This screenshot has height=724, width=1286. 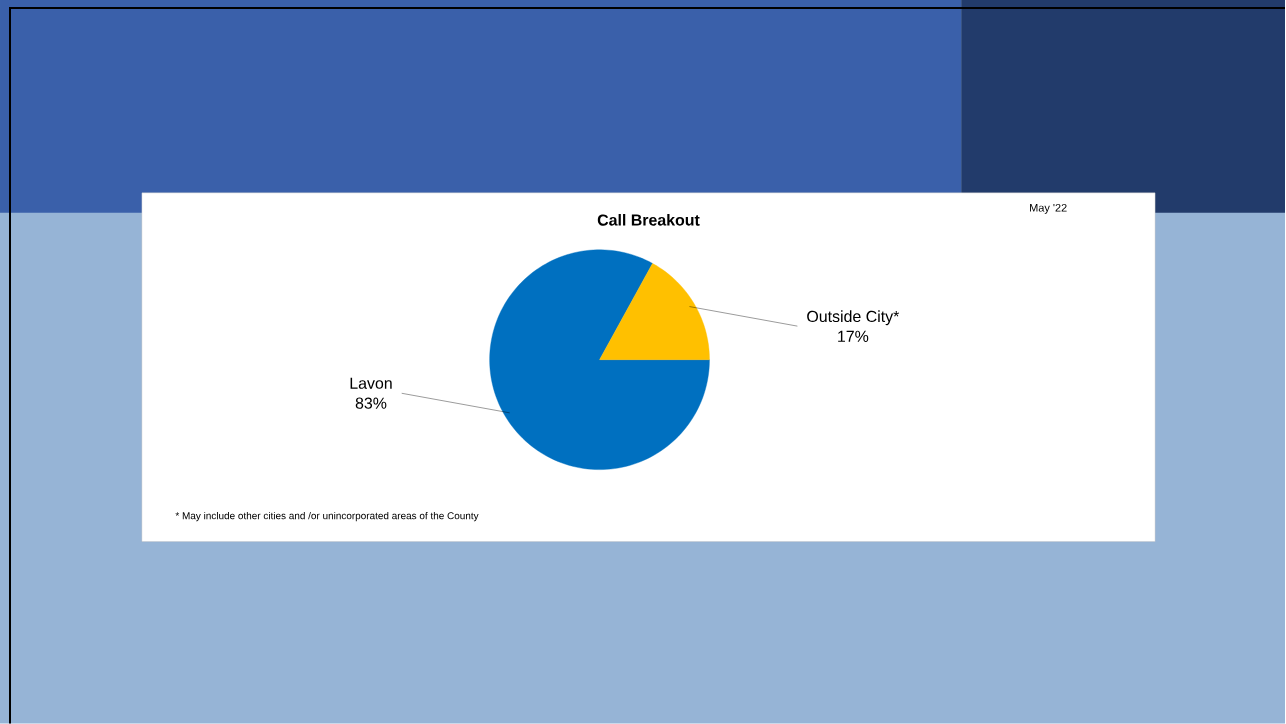 What do you see at coordinates (648, 219) in the screenshot?
I see `chart-title: Call Breakout` at bounding box center [648, 219].